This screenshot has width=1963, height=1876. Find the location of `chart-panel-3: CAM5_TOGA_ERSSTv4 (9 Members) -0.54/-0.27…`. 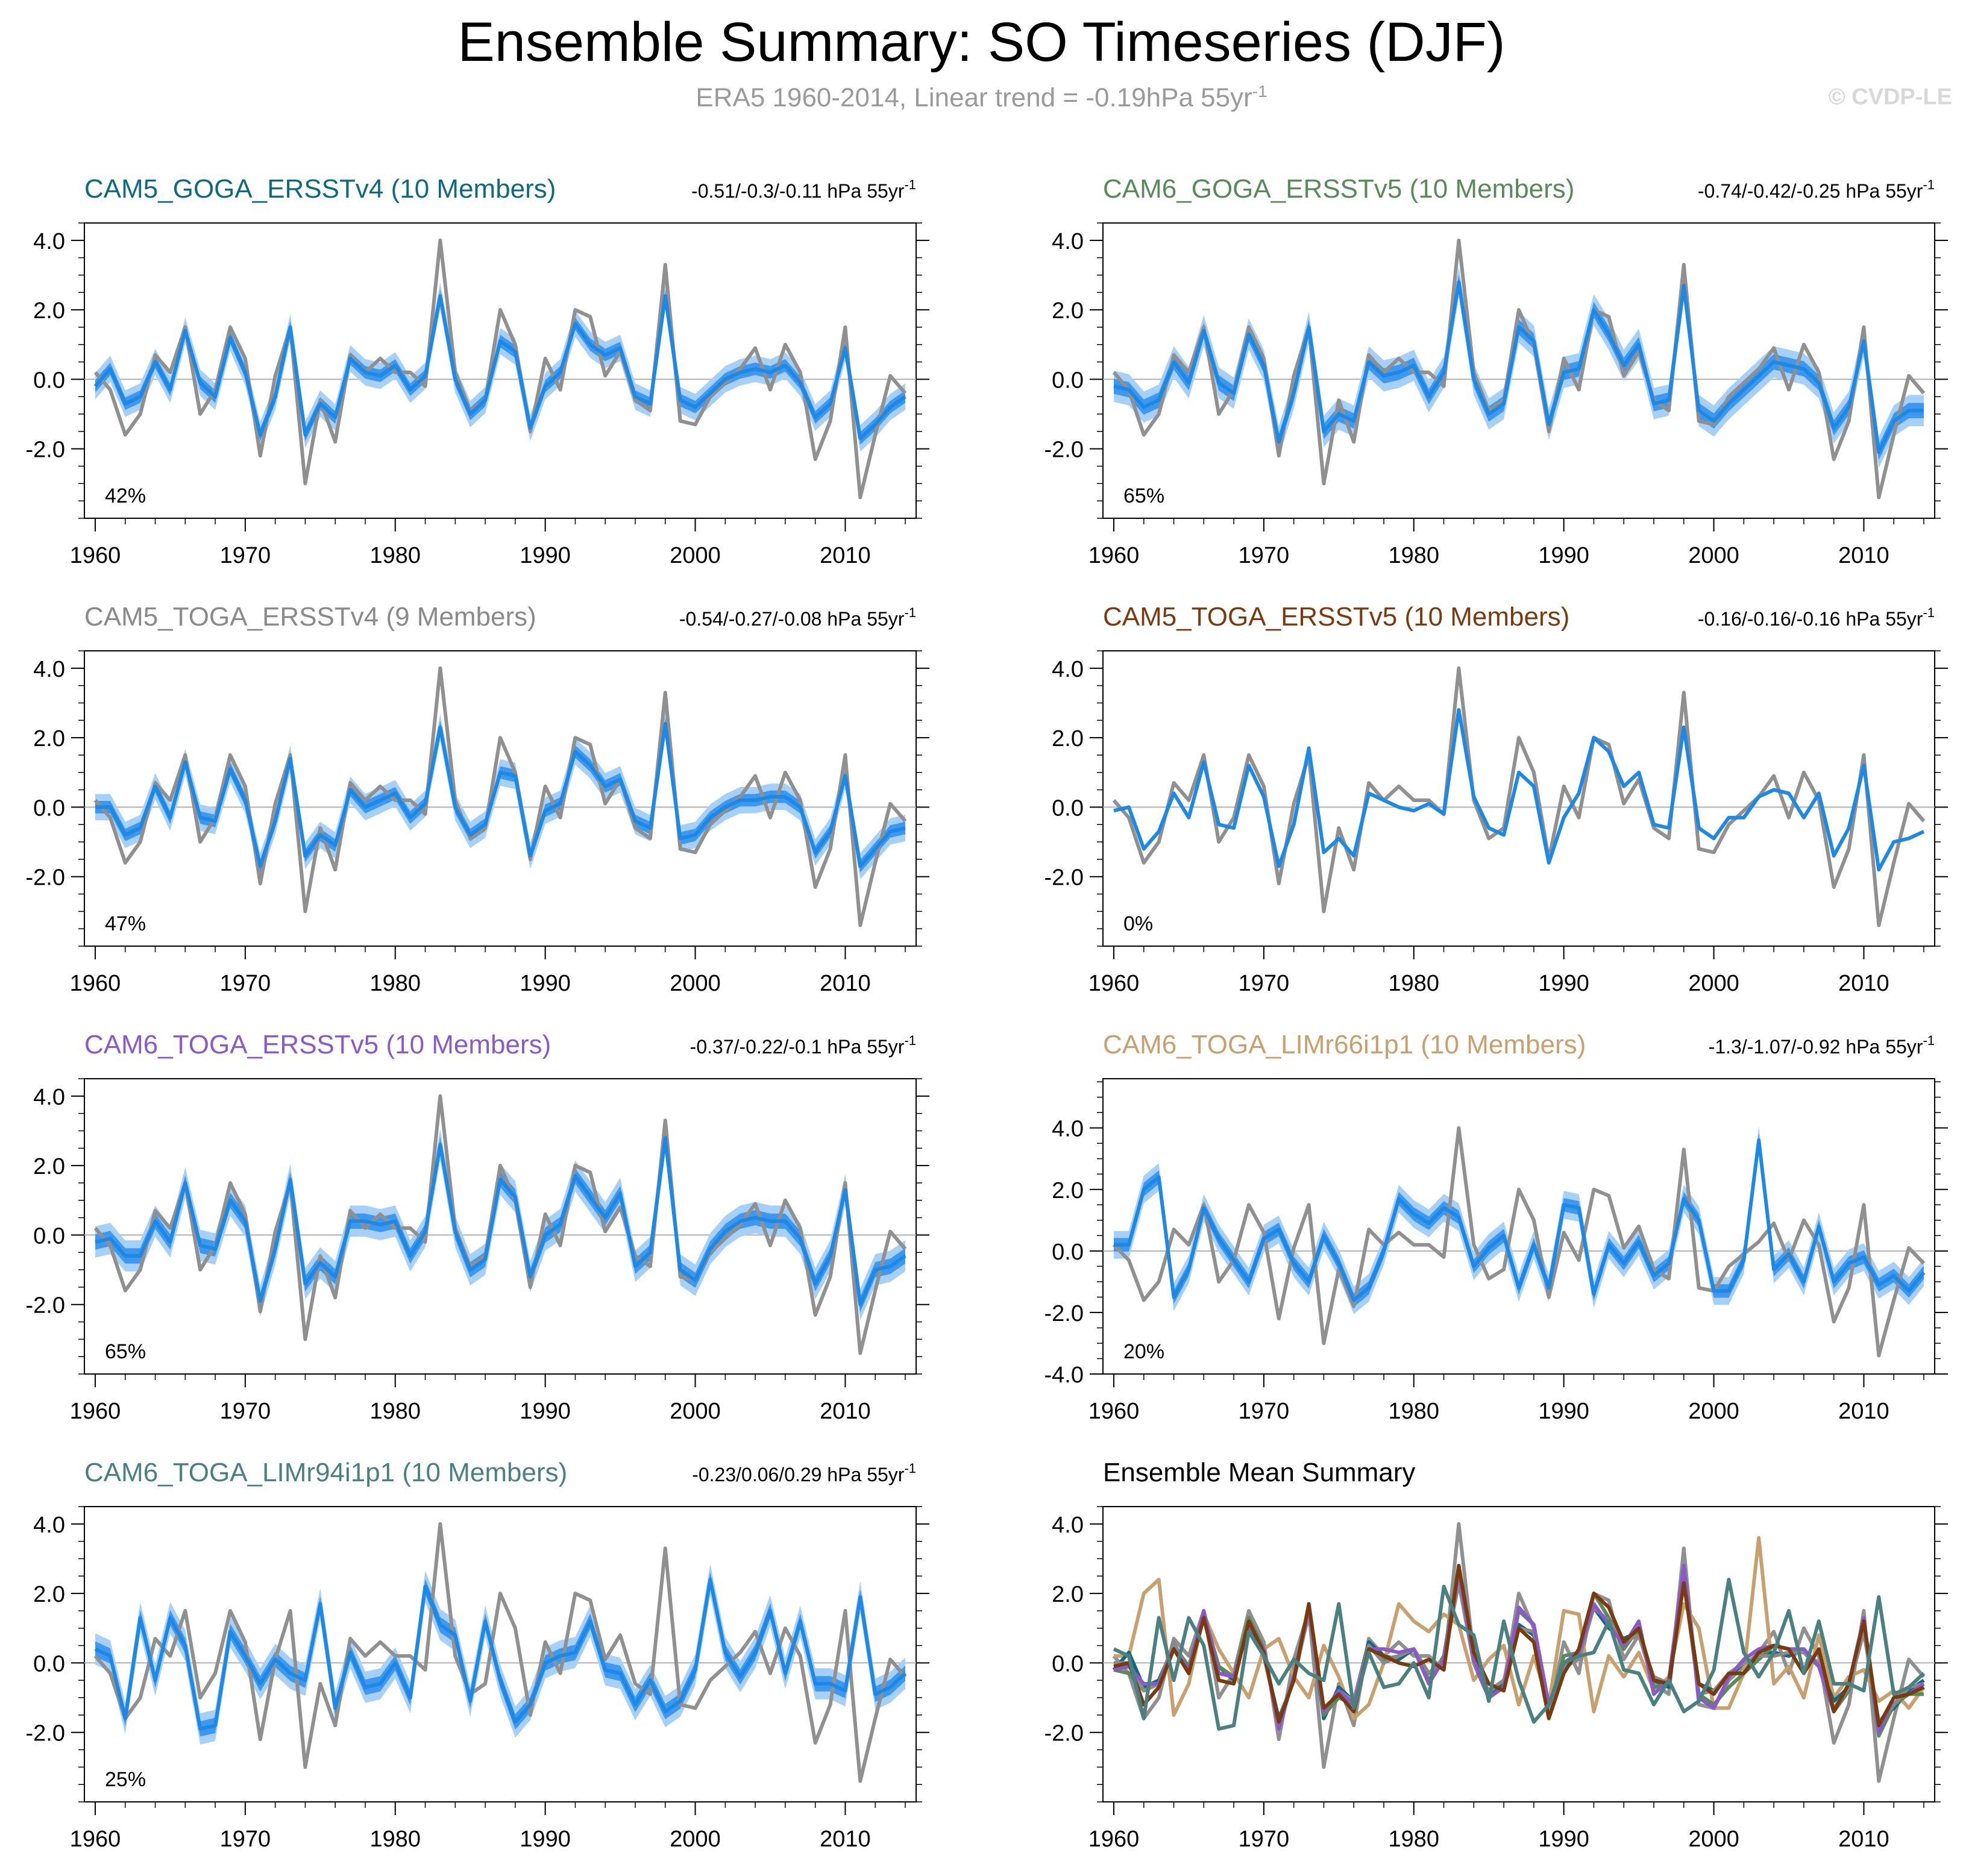

chart-panel-3: CAM5_TOGA_ERSSTv4 (9 Members) -0.54/-0.27… is located at coordinates (477, 799).